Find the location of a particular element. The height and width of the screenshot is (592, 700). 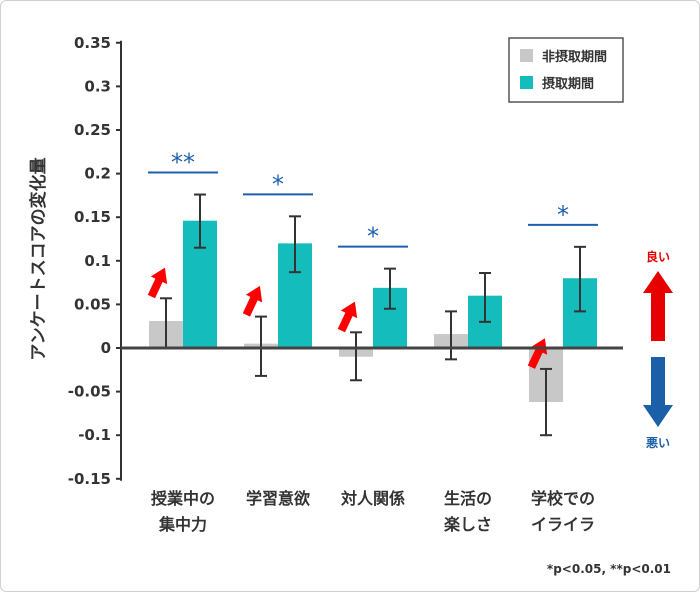

x-tick-label: 対人関係 is located at coordinates (372, 498).